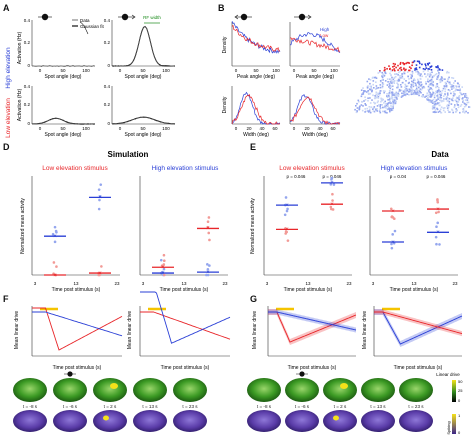  What do you see at coordinates (221, 8) in the screenshot?
I see `panel-letter-b: B` at bounding box center [221, 8].